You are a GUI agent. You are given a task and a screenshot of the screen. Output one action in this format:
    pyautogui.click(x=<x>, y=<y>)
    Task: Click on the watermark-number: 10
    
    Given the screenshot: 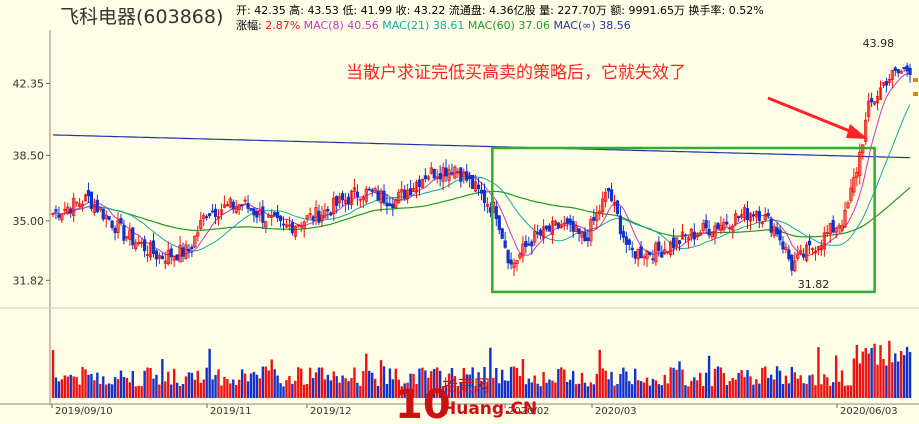 What is the action you would take?
    pyautogui.click(x=423, y=403)
    